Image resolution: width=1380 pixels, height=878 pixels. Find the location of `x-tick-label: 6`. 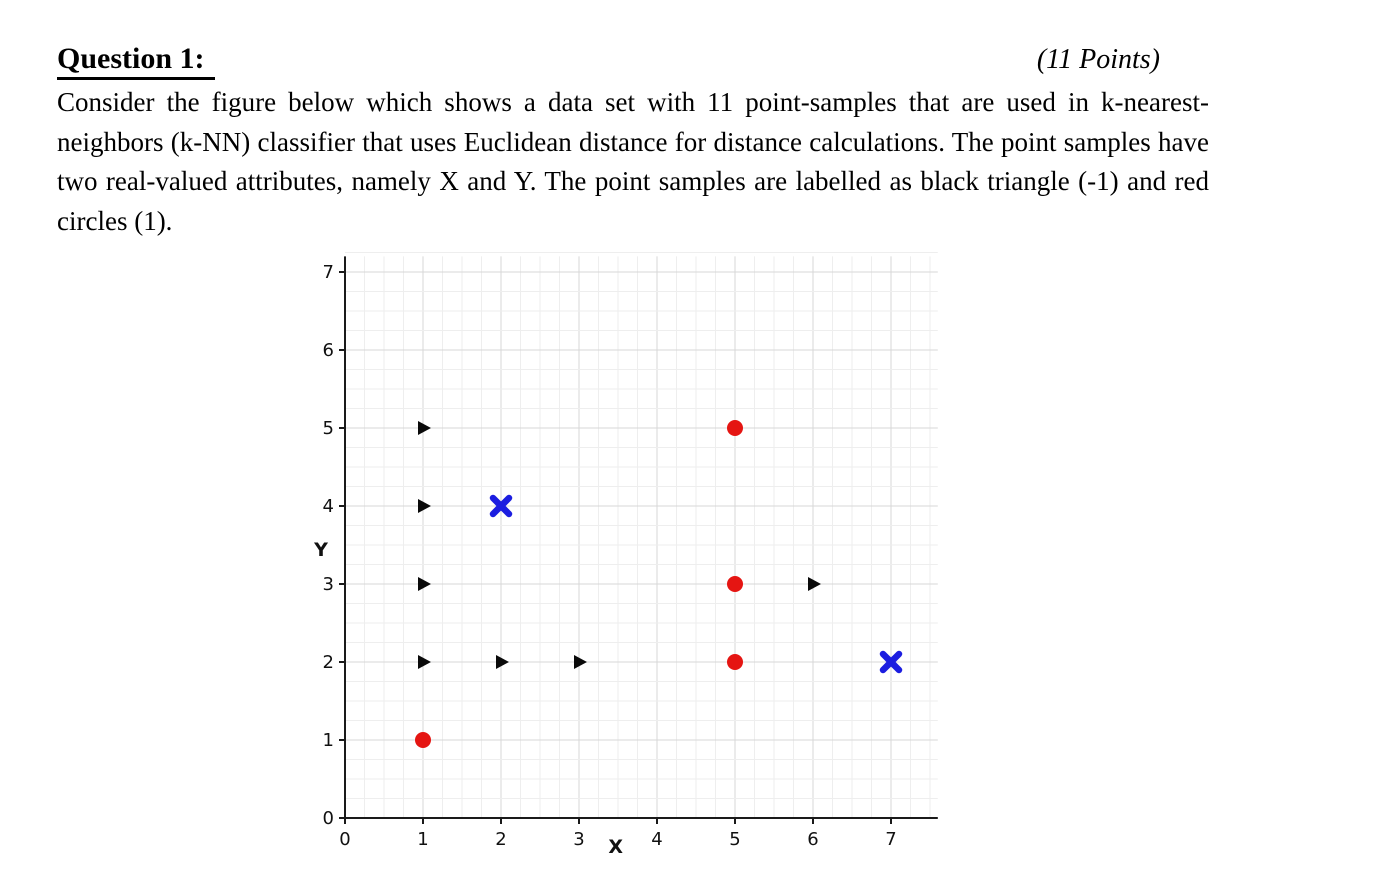

x-tick-label: 6 is located at coordinates (812, 839).